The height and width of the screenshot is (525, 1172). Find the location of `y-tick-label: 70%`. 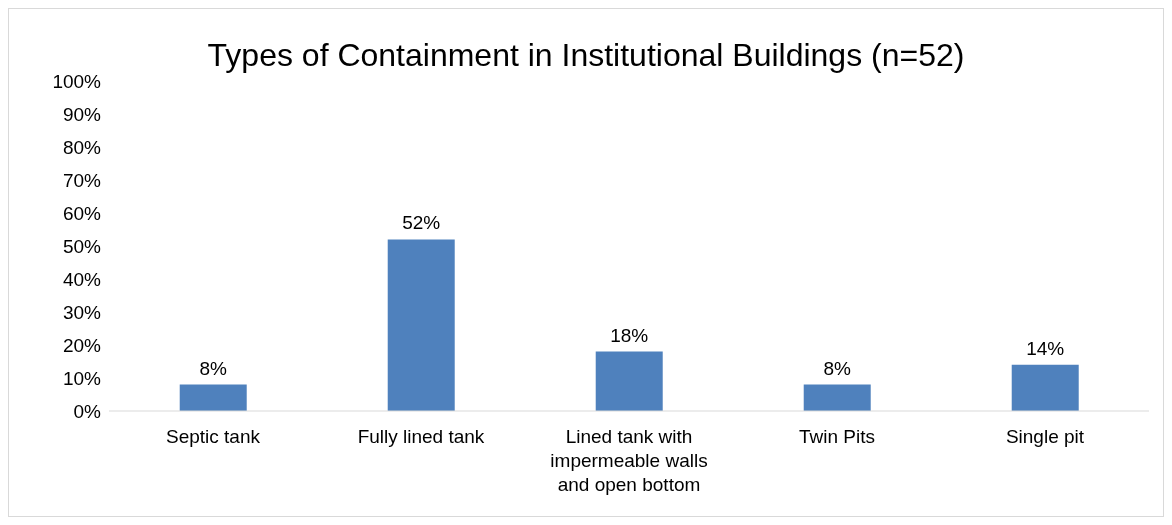

y-tick-label: 70% is located at coordinates (82, 180).